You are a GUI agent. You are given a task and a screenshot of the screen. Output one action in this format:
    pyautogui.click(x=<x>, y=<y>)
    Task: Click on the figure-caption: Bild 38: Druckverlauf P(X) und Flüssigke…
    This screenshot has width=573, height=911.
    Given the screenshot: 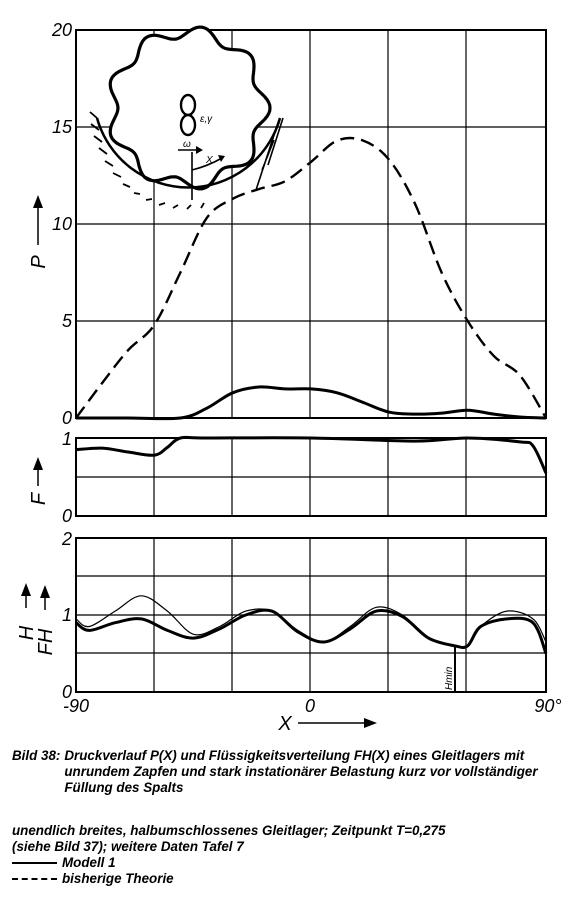 What is the action you would take?
    pyautogui.click(x=289, y=772)
    